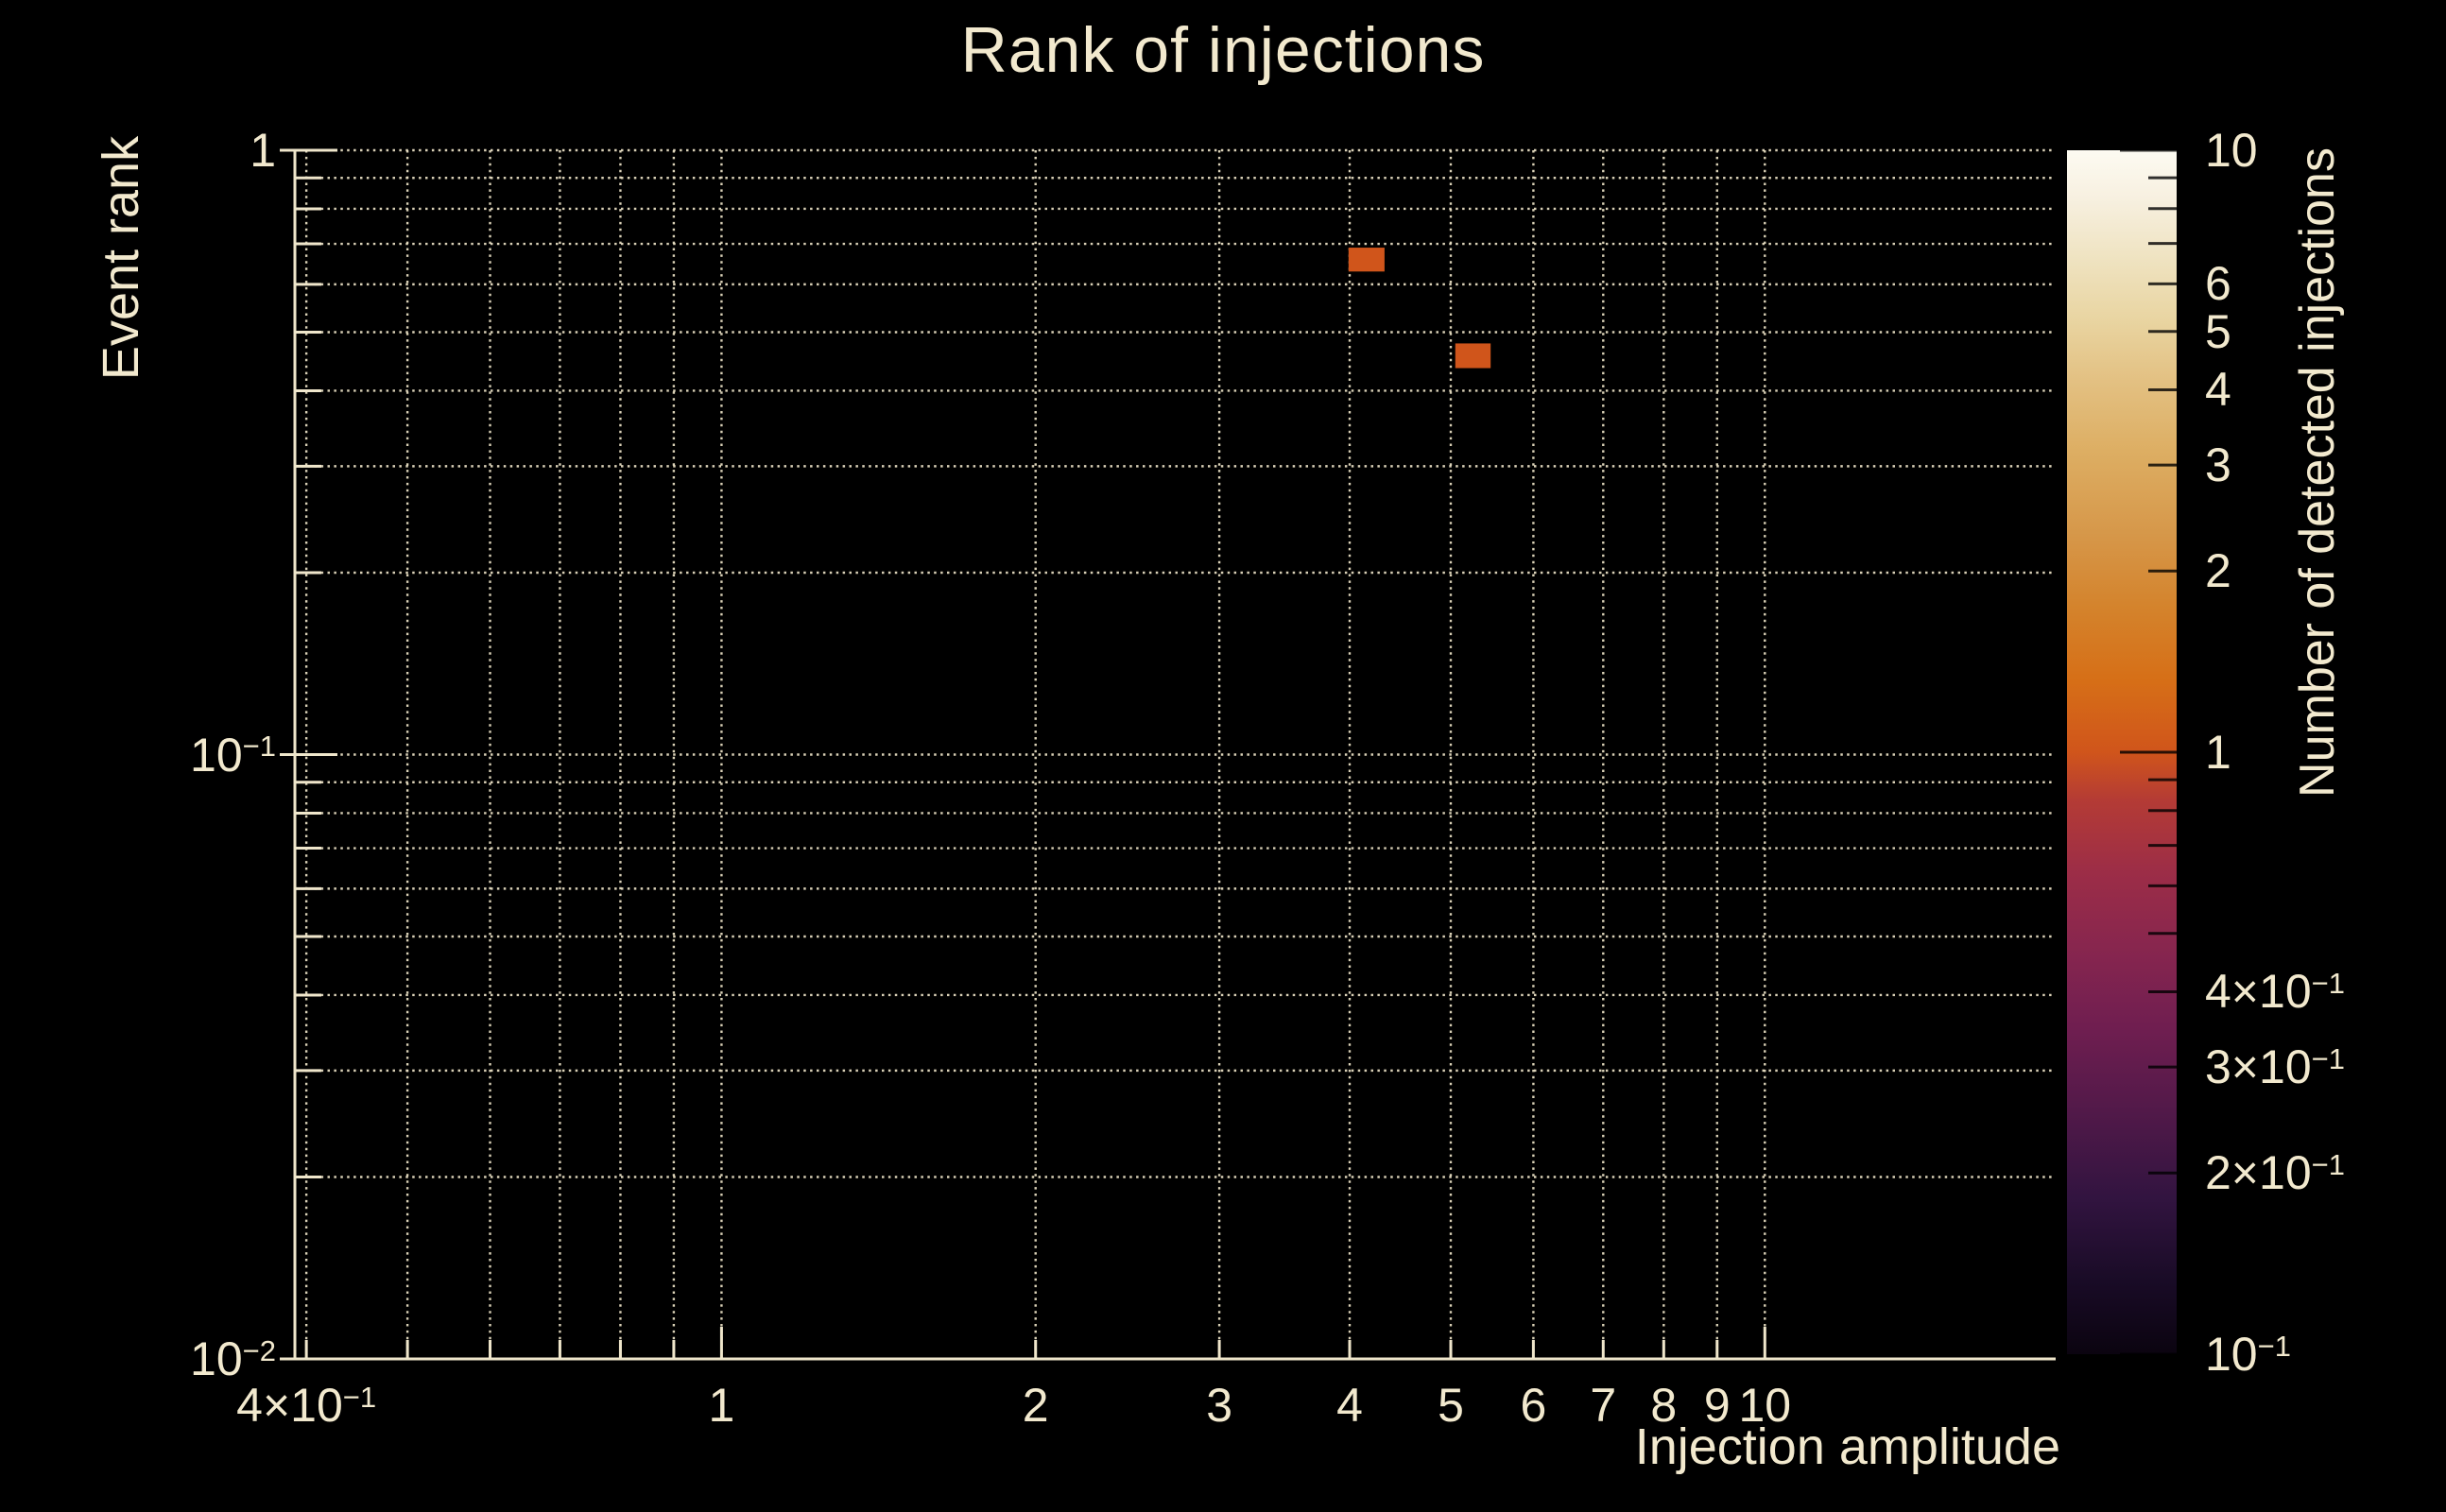  I want to click on colorbar-tick-label: 3, so click(2218, 465).